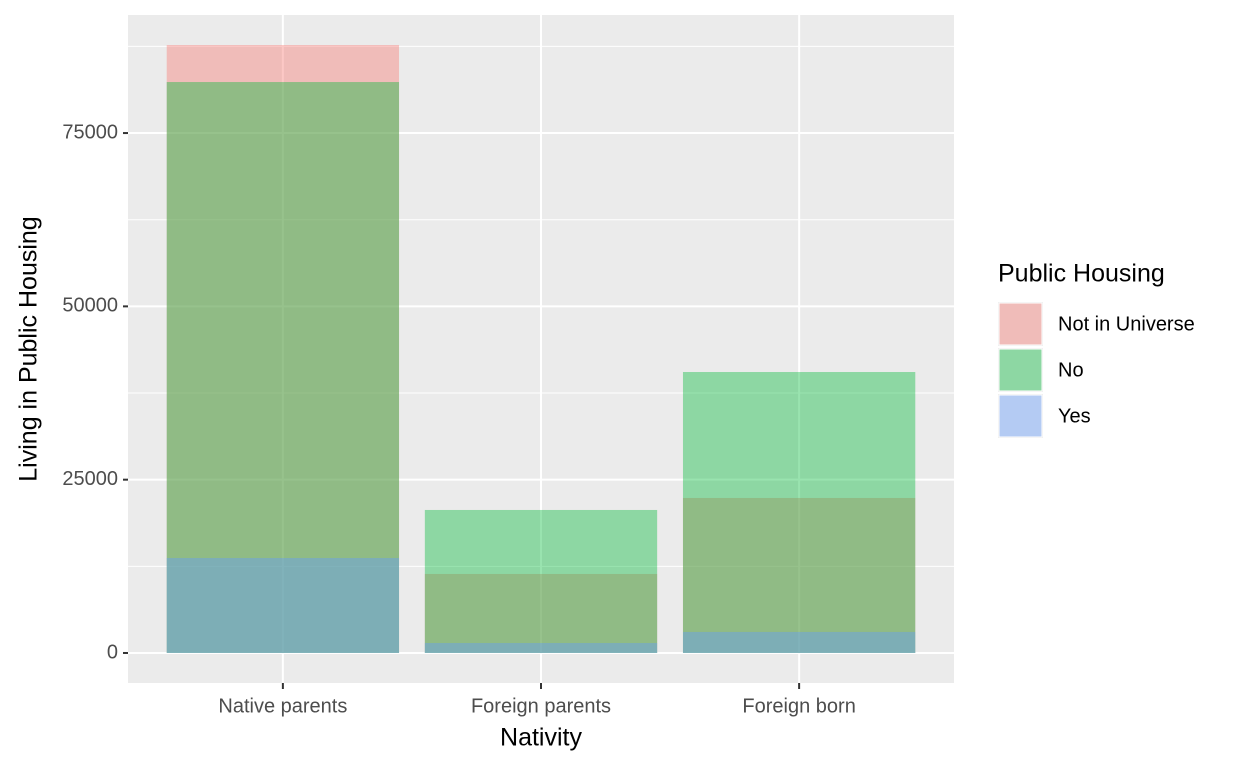 This screenshot has width=1248, height=768. What do you see at coordinates (1074, 416) in the screenshot?
I see `legend-label: Yes` at bounding box center [1074, 416].